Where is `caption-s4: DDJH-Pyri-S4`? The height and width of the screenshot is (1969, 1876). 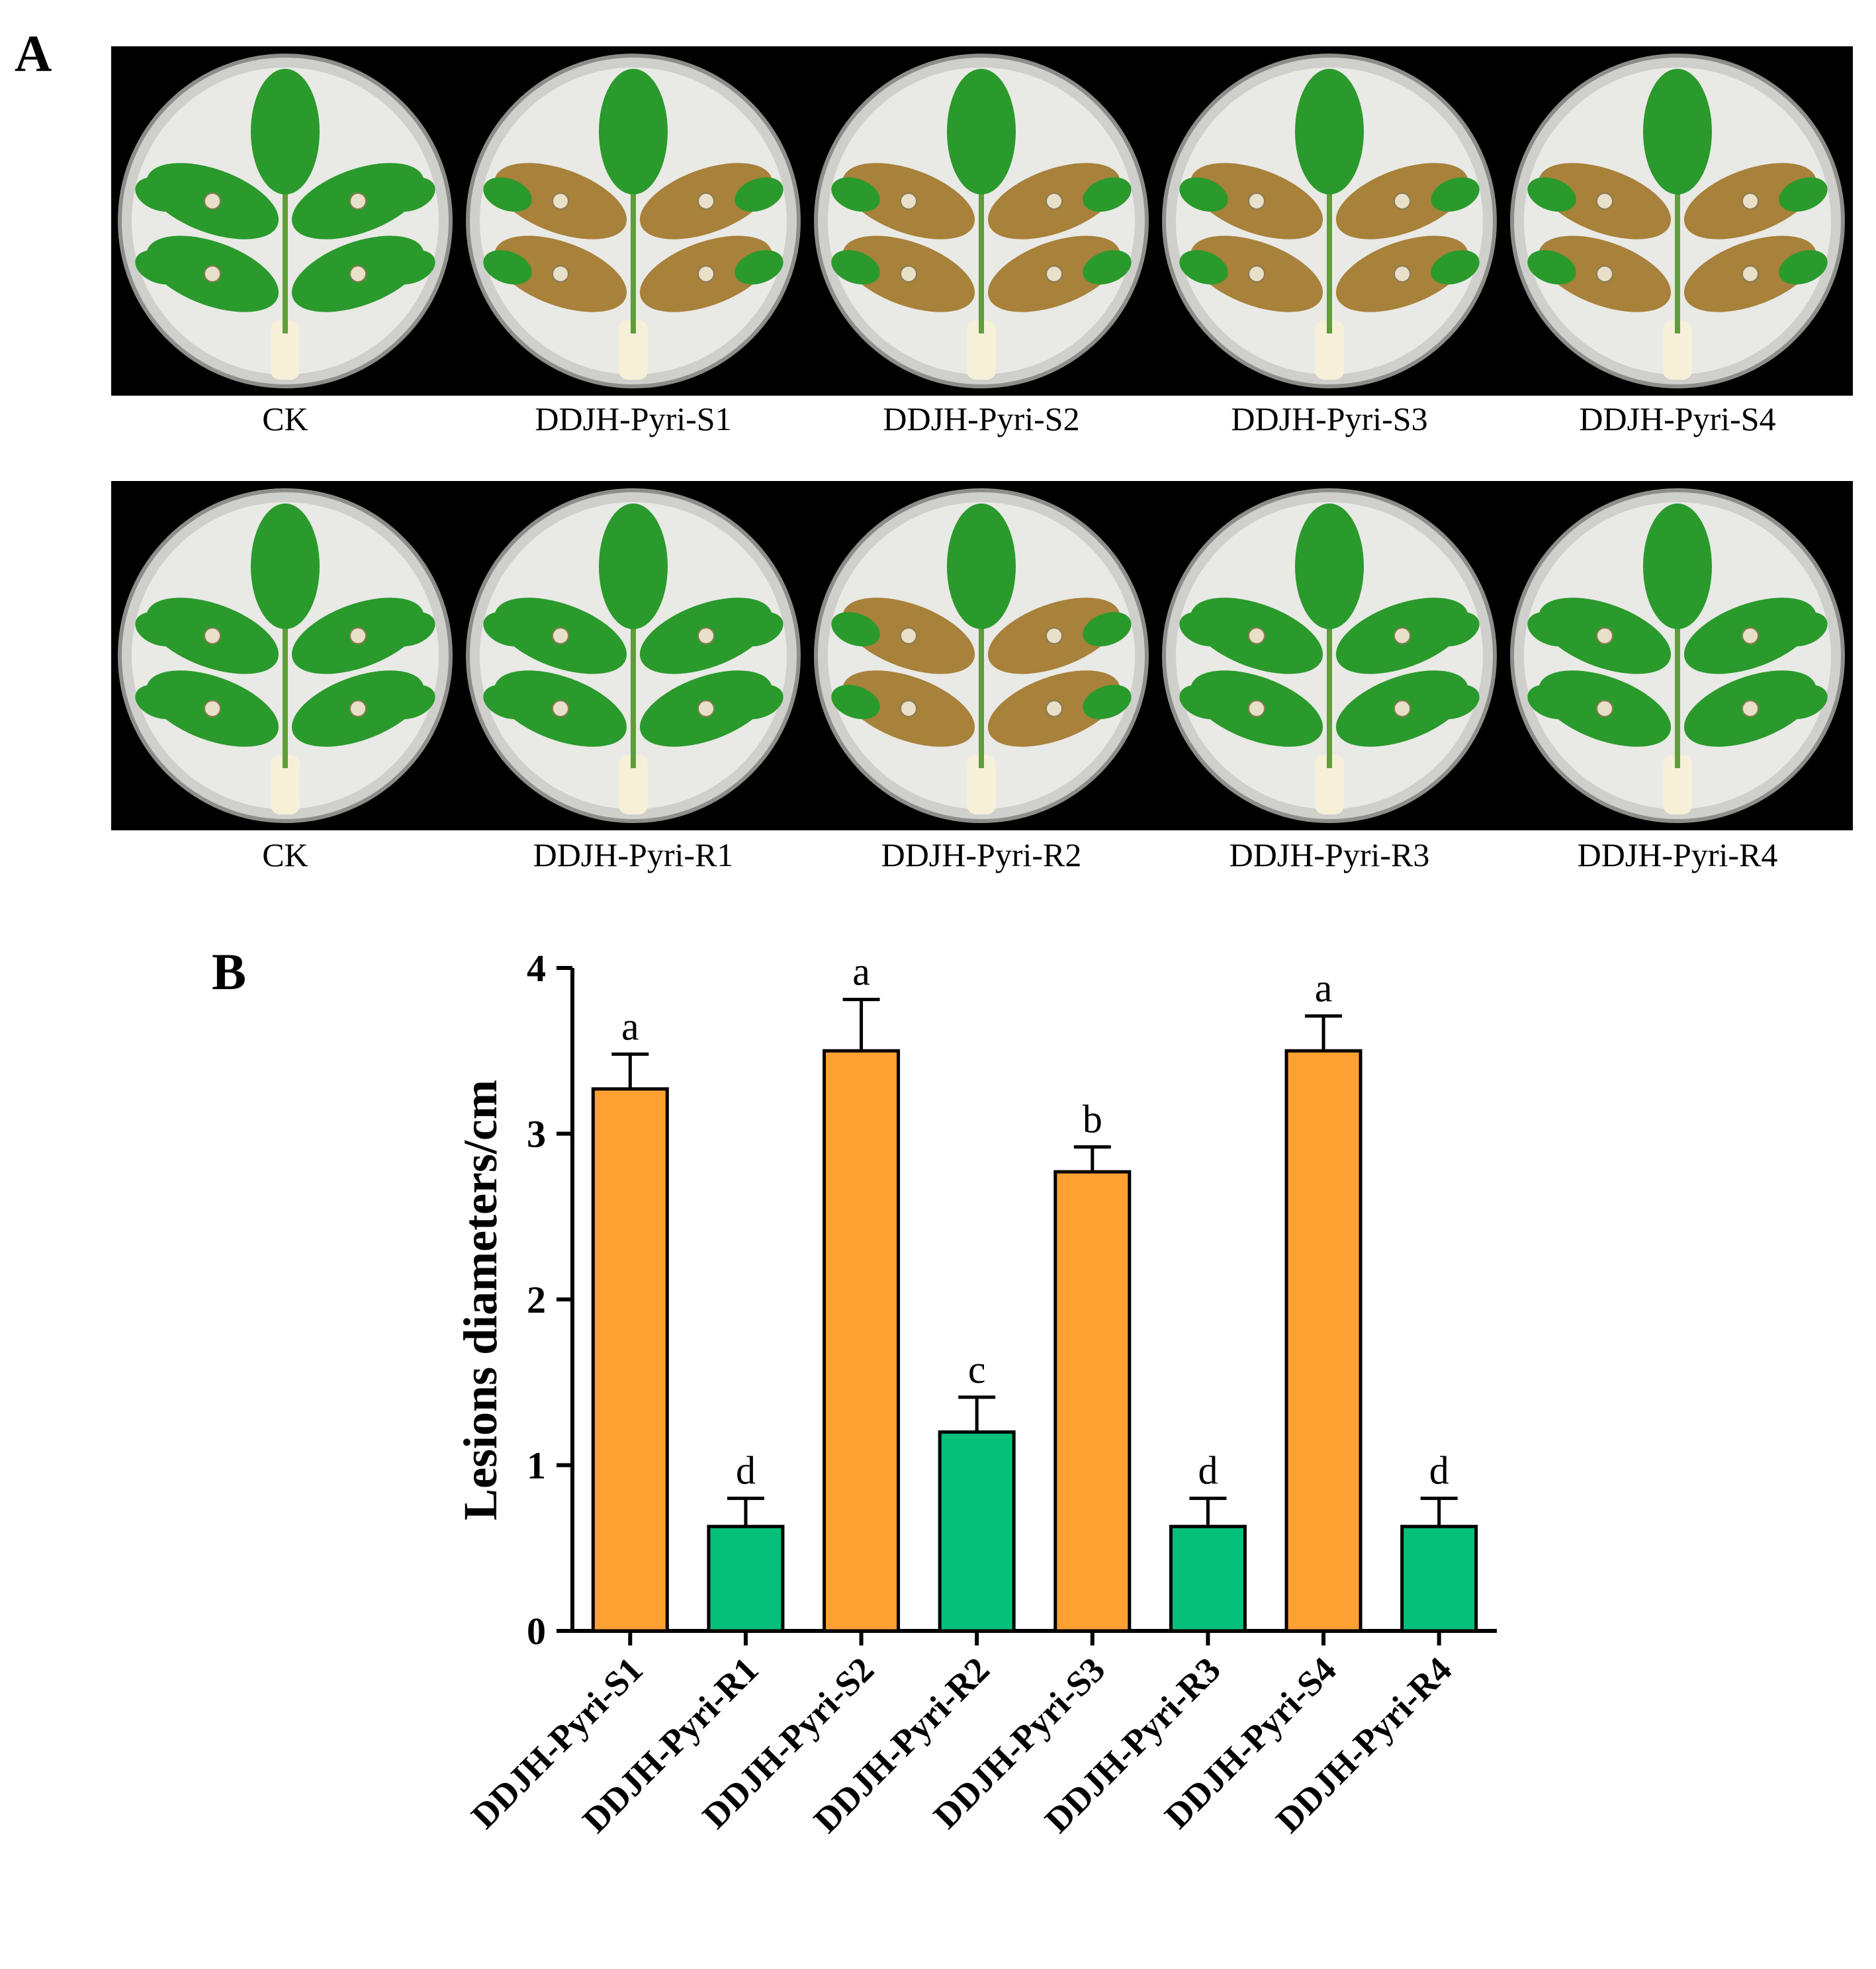
caption-s4: DDJH-Pyri-S4 is located at coordinates (1678, 418).